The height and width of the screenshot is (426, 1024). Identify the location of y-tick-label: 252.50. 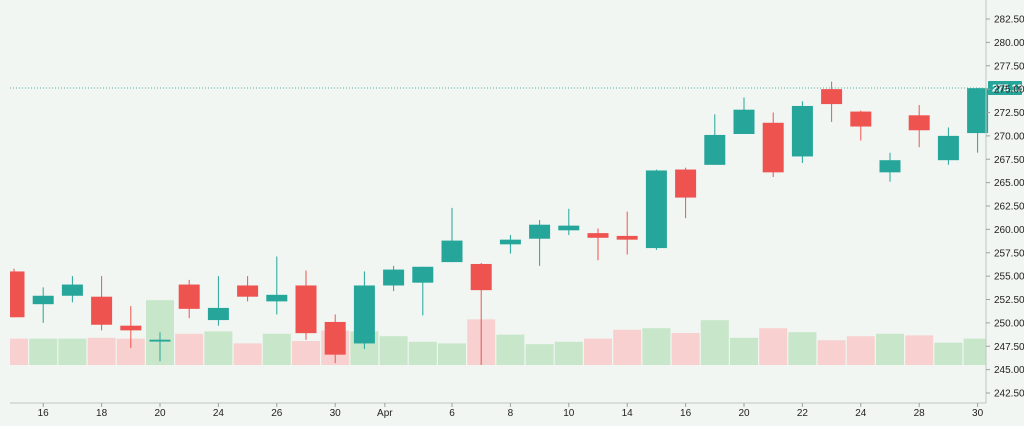
(1009, 300).